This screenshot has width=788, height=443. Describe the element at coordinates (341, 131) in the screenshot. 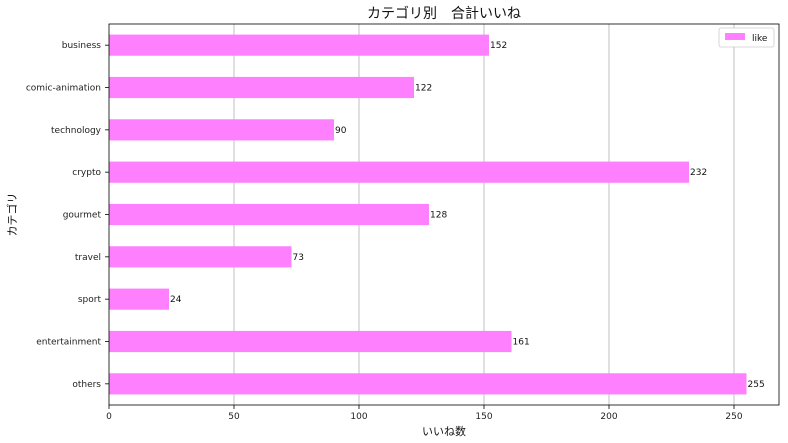

I see `value-label-technology: 90` at that location.